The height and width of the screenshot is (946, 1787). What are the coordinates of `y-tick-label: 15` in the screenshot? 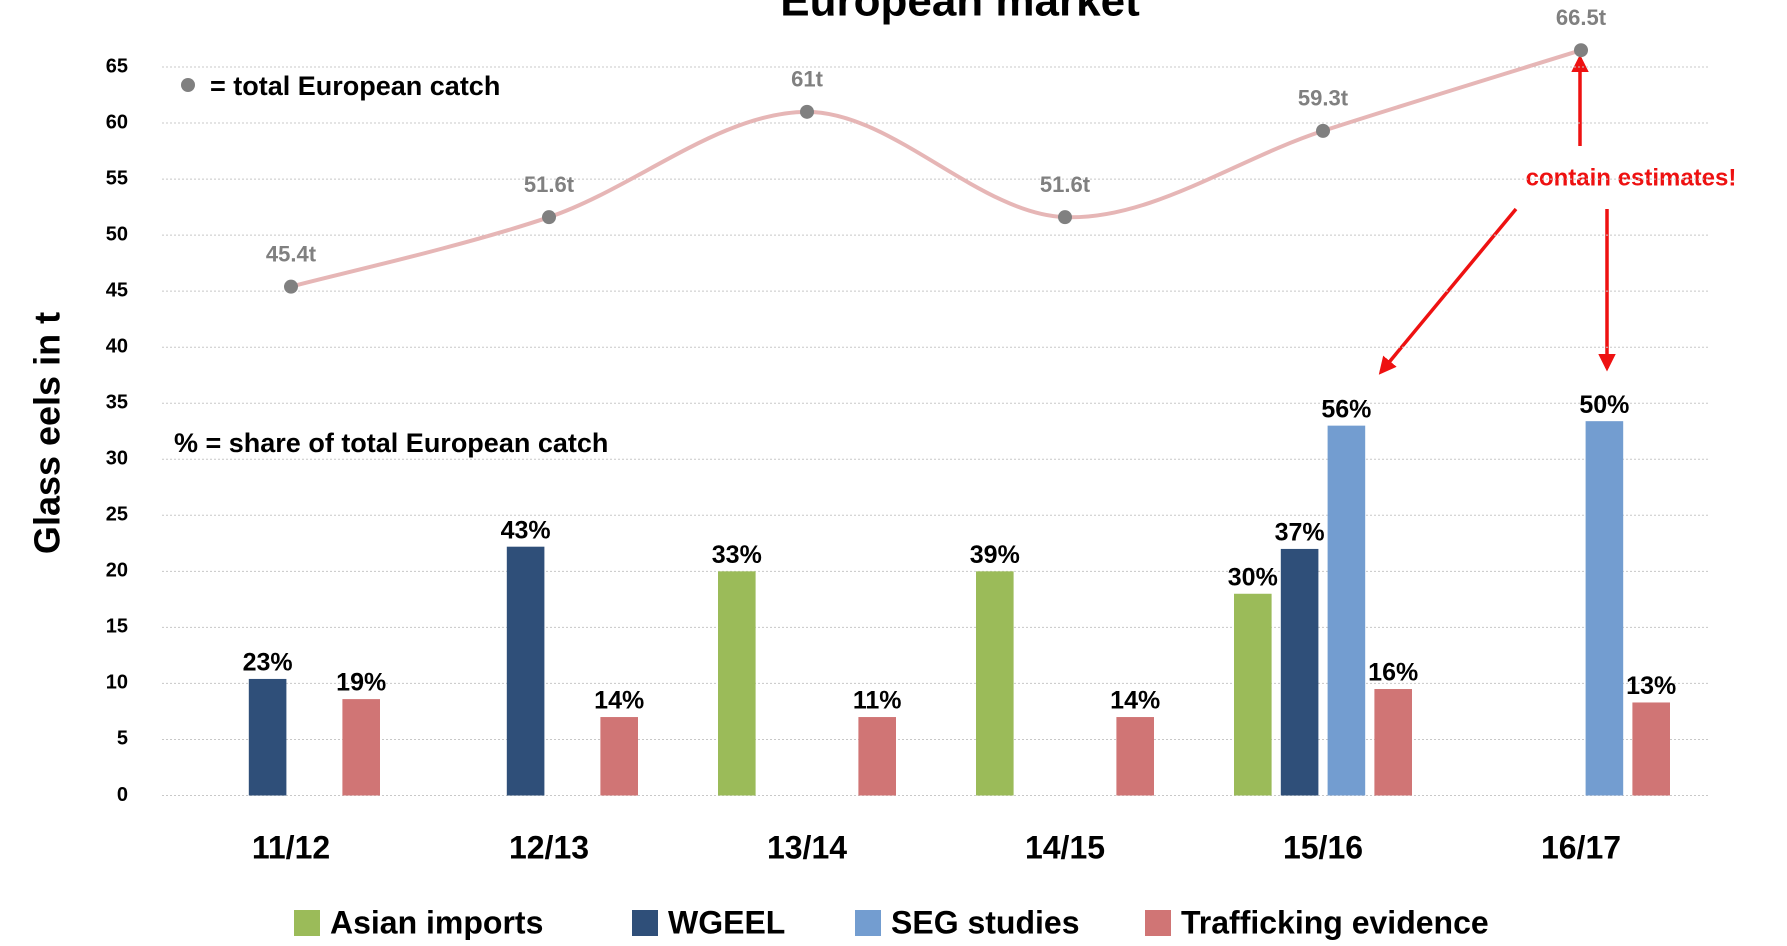 It's located at (117, 627).